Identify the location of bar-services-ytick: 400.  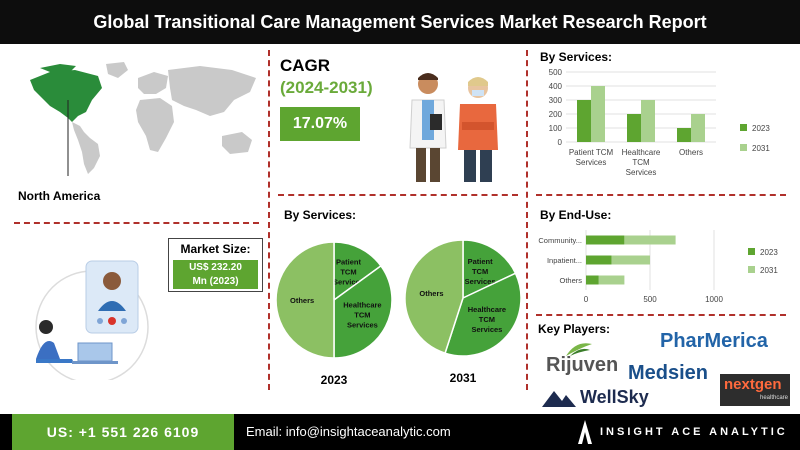
(556, 86).